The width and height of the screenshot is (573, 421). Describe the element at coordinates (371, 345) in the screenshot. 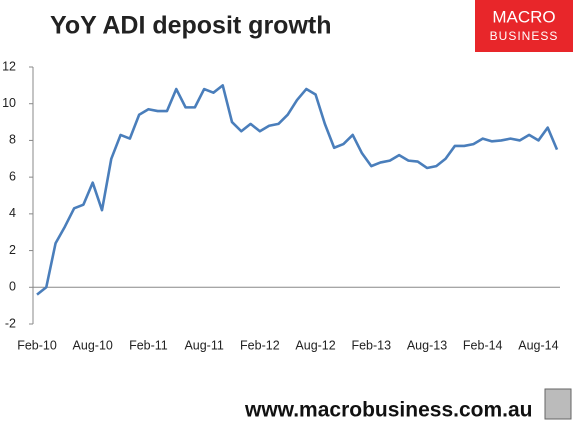

I see `x-tick-label: Feb-13` at that location.